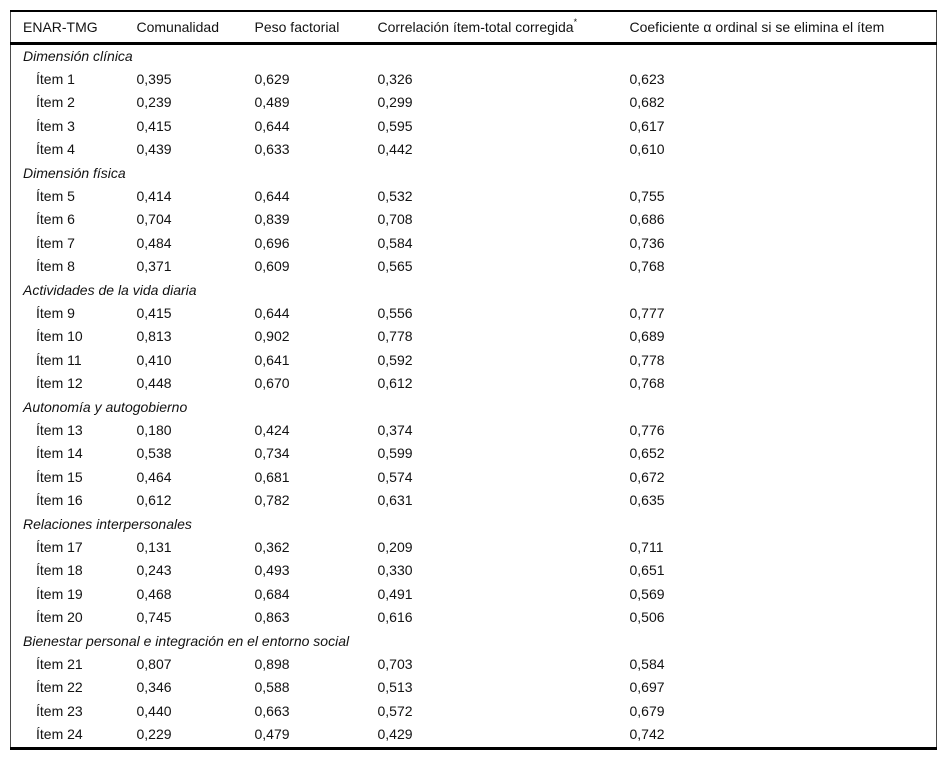  What do you see at coordinates (73, 28) in the screenshot?
I see `col-header-enar-tmg: ENAR-TMG` at bounding box center [73, 28].